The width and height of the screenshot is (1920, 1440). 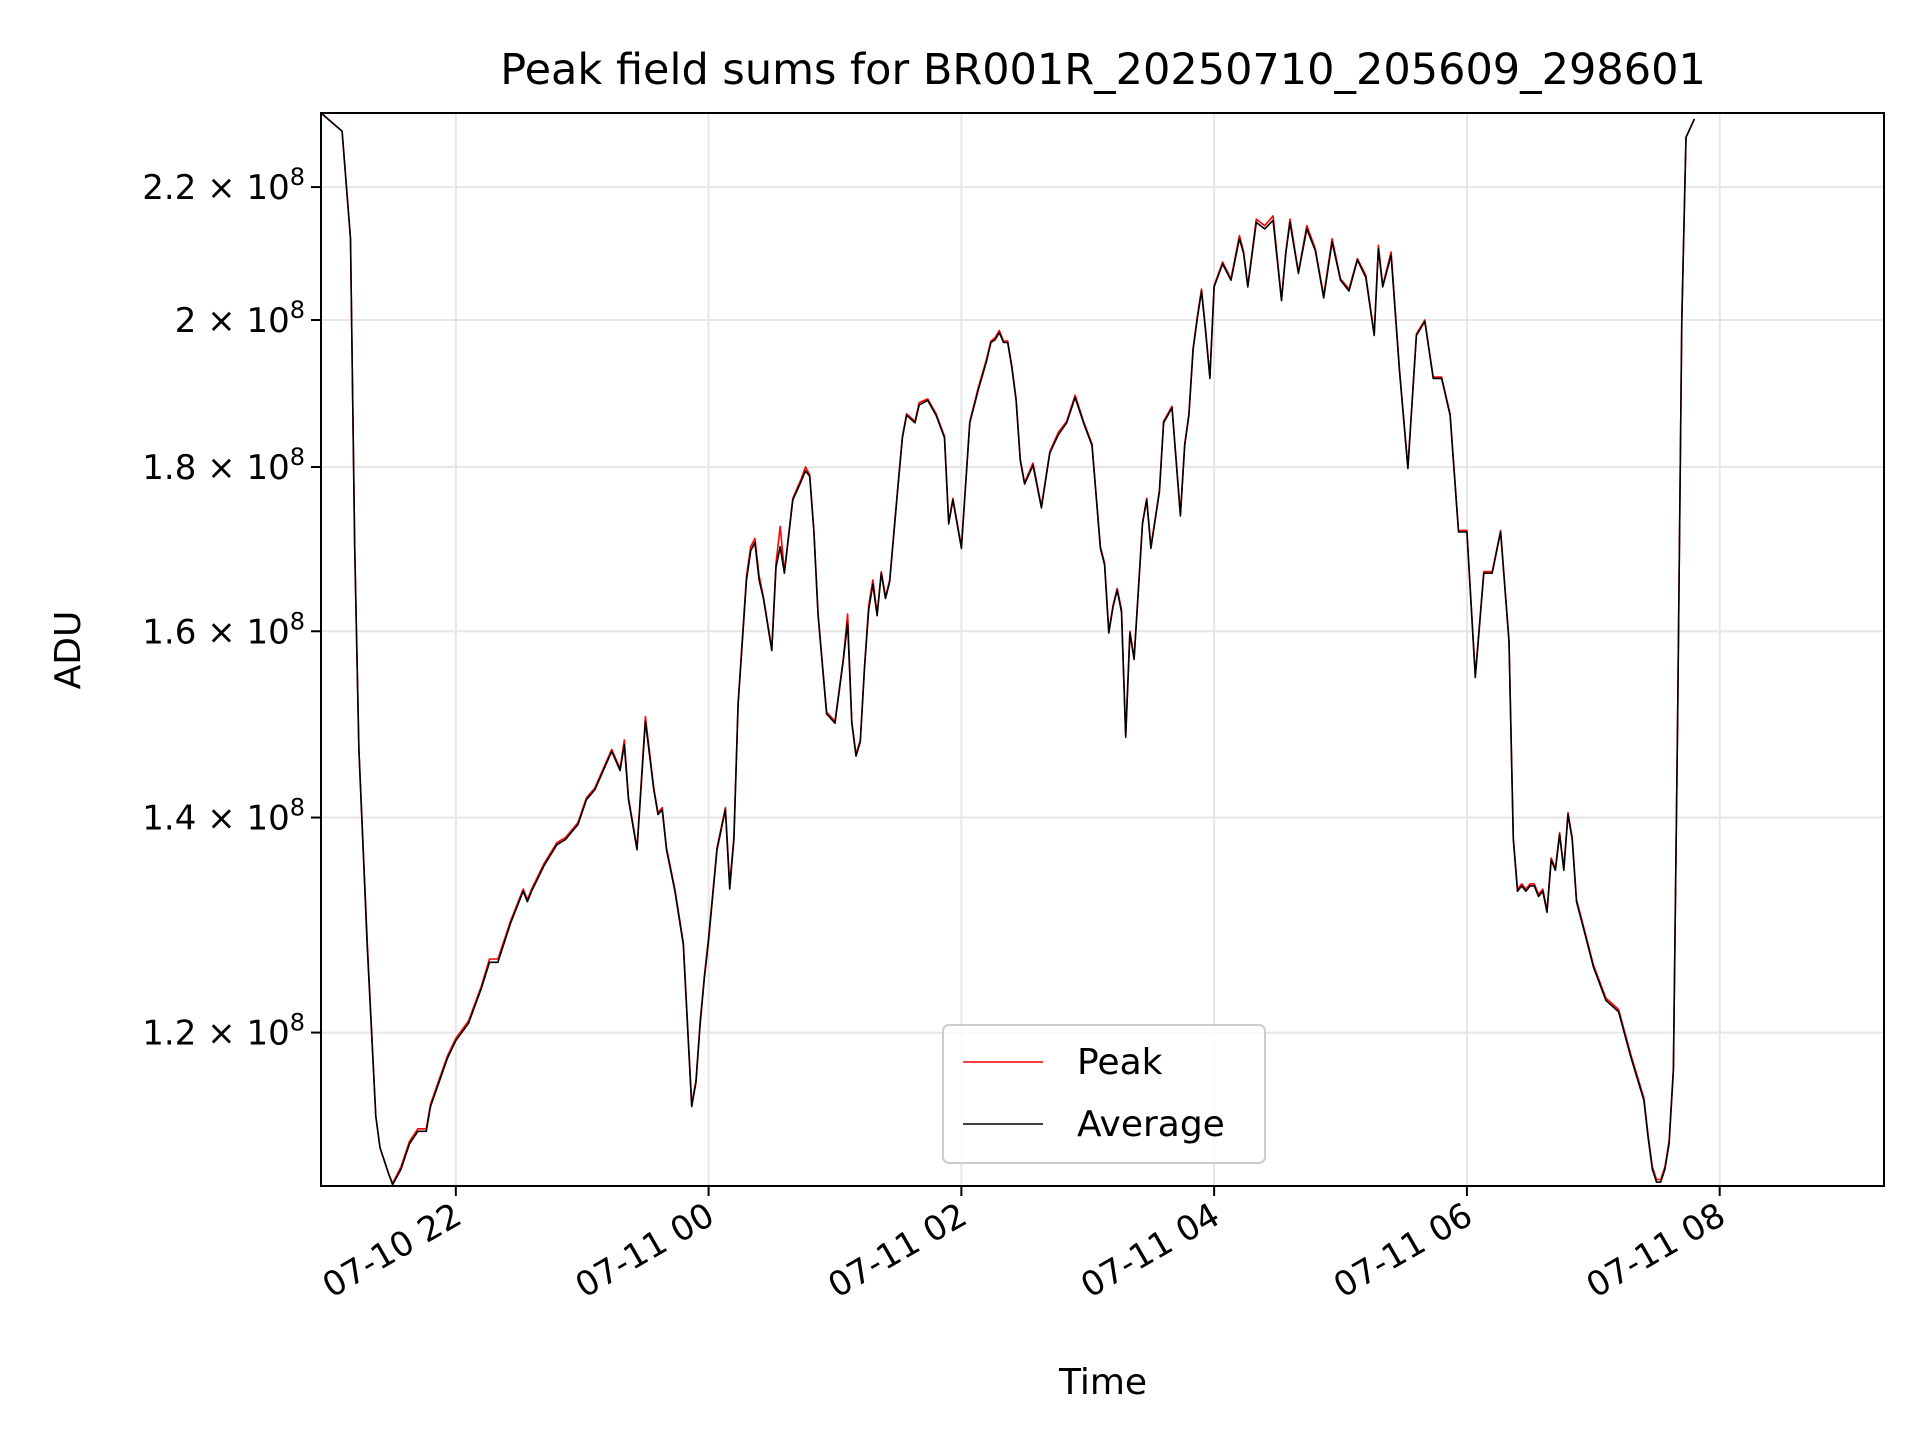 I want to click on legend-average-label: Average, so click(x=1151, y=1124).